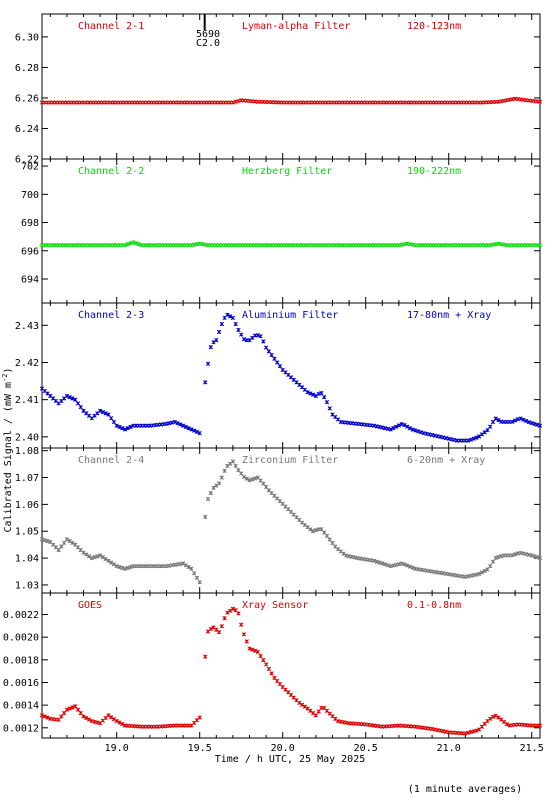  I want to click on y-tick-label: 1.06, so click(27, 505).